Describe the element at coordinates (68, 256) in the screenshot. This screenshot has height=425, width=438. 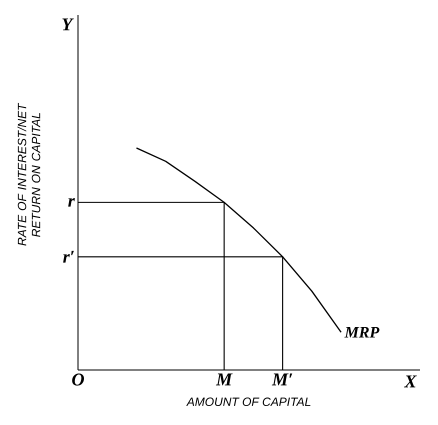
I see `ref-line-label: r′` at that location.